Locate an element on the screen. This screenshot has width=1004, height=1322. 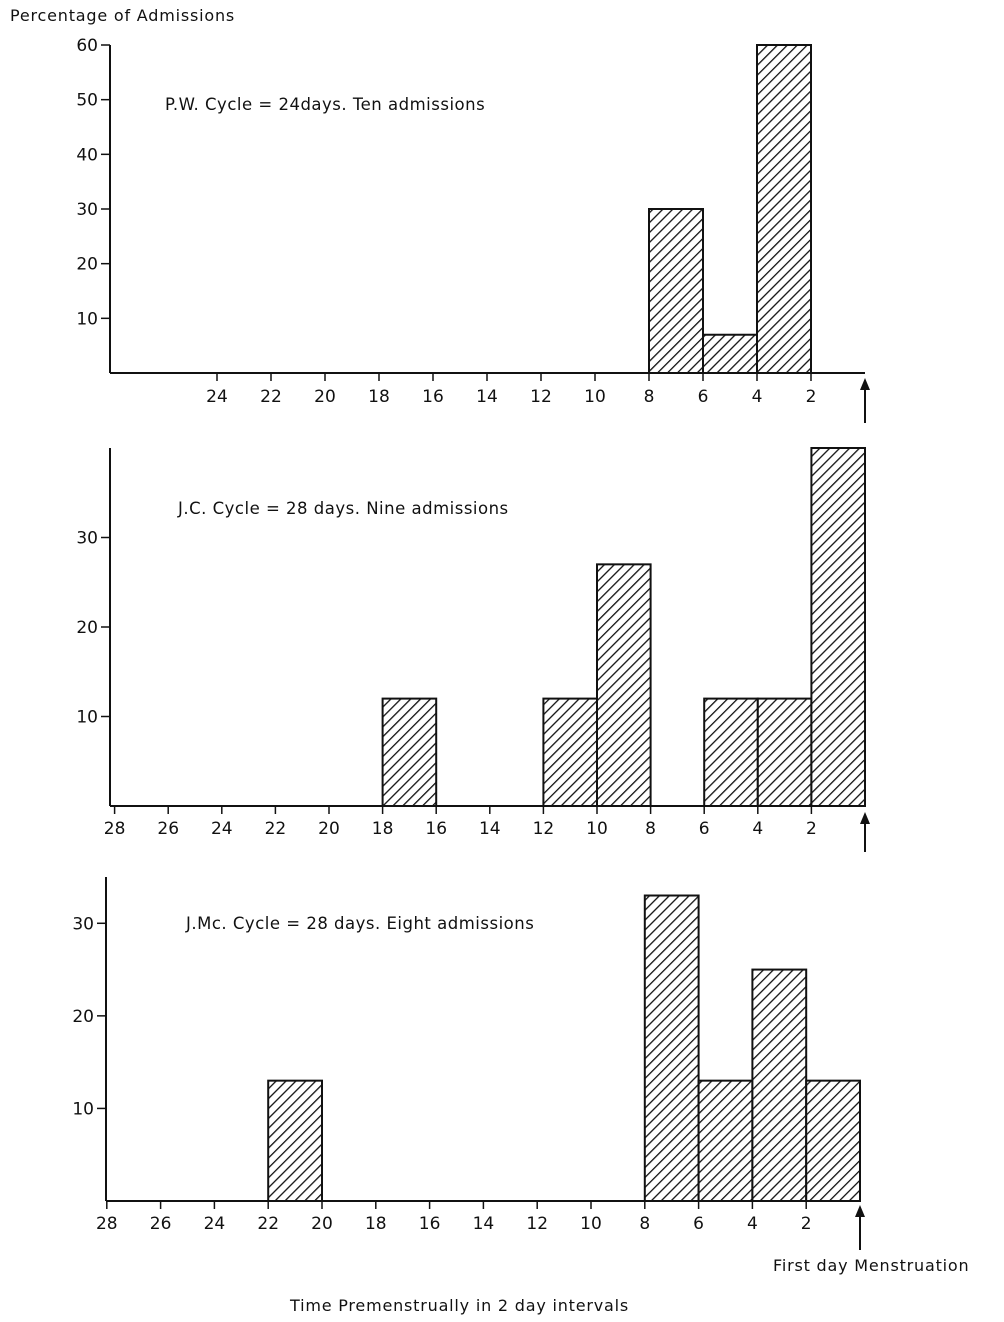
y-axis-title: Percentage of Admissions is located at coordinates (122, 15).